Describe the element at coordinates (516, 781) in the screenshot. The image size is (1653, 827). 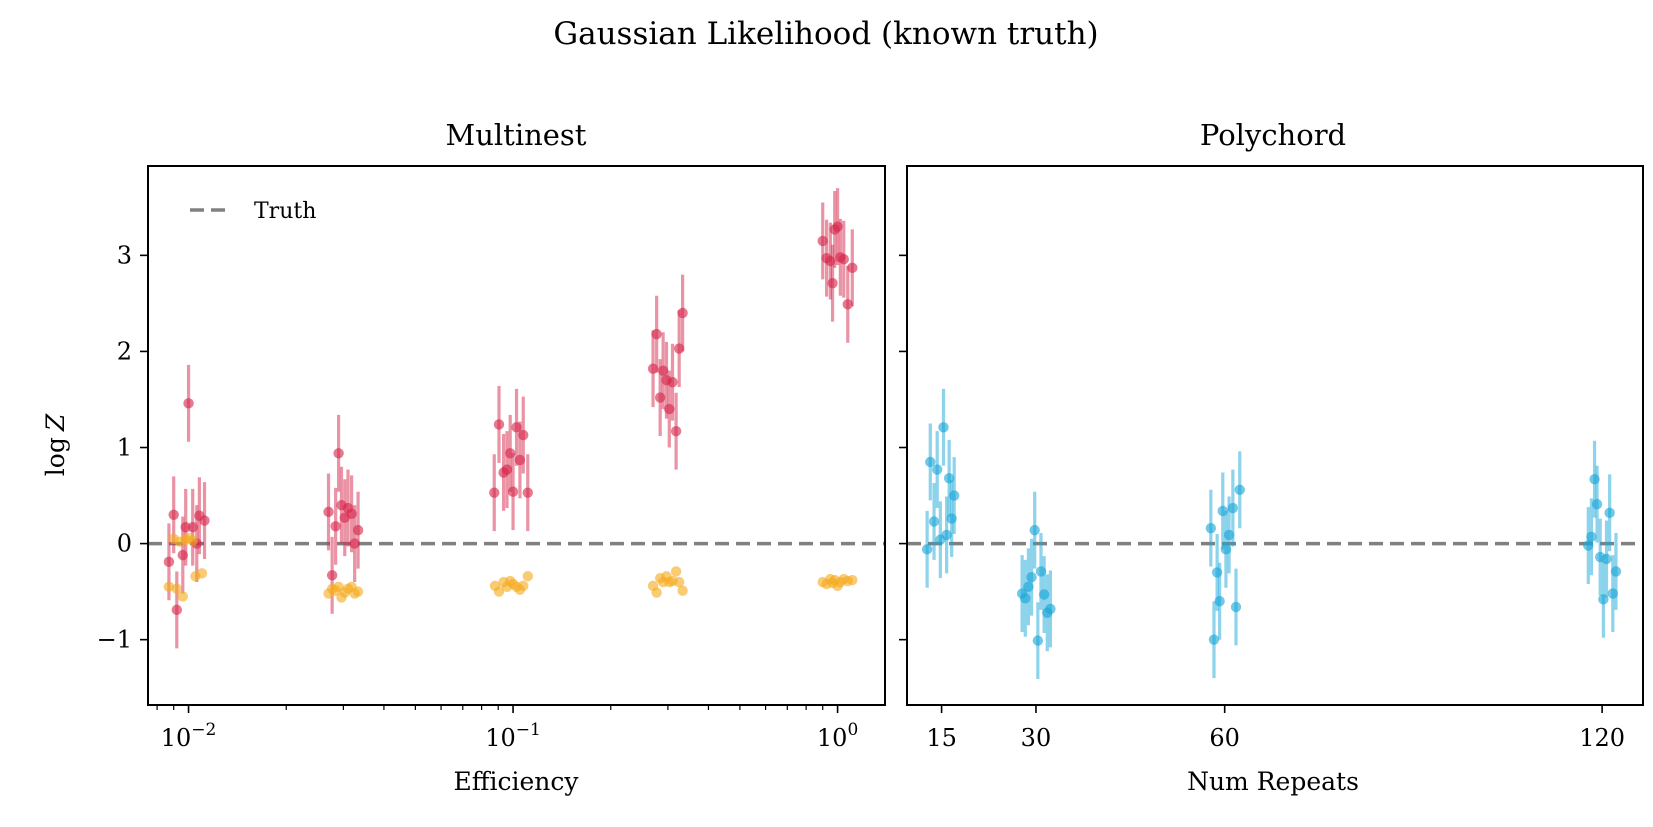
I see `multinest-xlabel: Efficiency` at that location.